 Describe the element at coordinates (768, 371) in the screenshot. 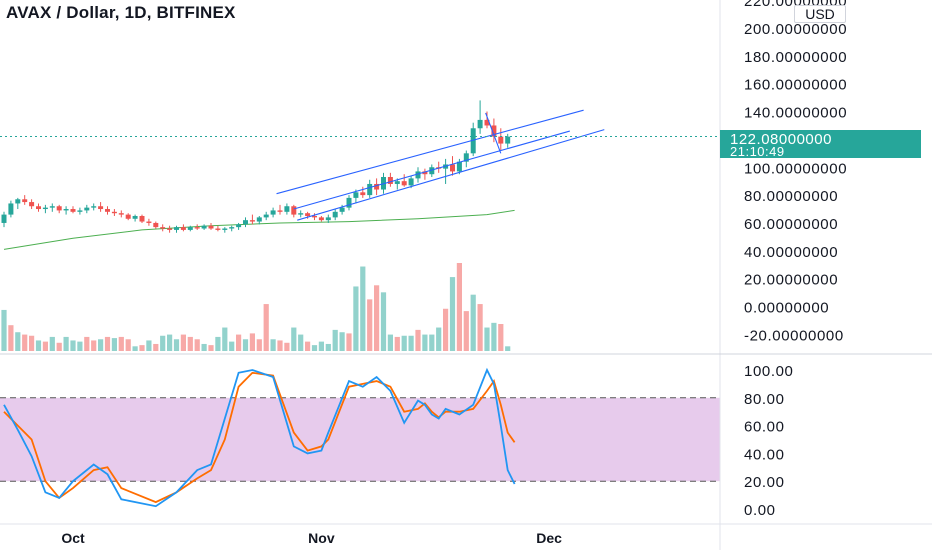

I see `stoch-tick-label: 100.00` at that location.